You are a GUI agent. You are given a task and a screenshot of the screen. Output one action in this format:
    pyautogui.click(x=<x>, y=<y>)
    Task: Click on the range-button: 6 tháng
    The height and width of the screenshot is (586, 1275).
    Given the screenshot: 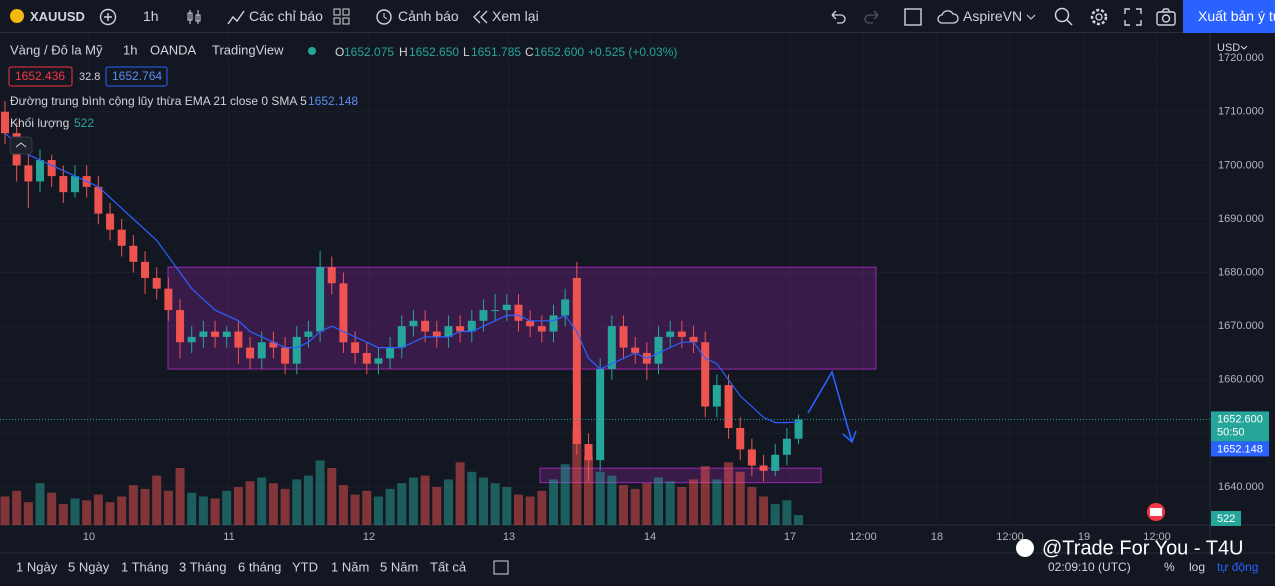 What is the action you would take?
    pyautogui.click(x=259, y=566)
    